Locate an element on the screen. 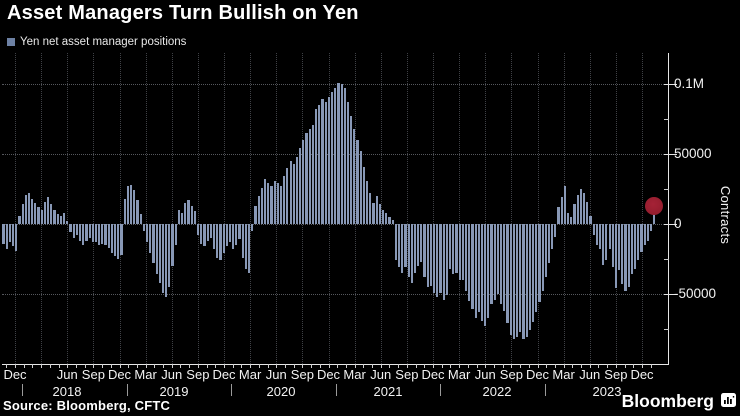  y-axis-label: 50000 is located at coordinates (693, 153).